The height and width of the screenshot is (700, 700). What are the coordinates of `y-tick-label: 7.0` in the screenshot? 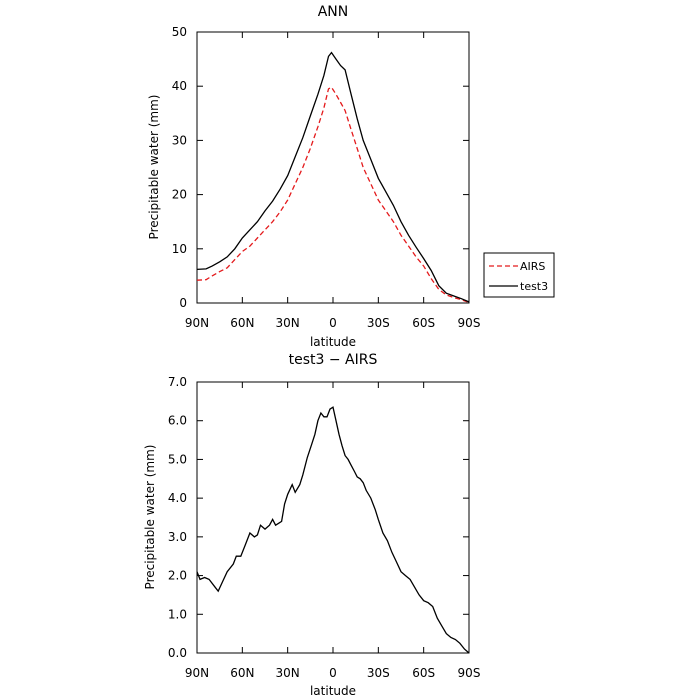 It's located at (177, 382).